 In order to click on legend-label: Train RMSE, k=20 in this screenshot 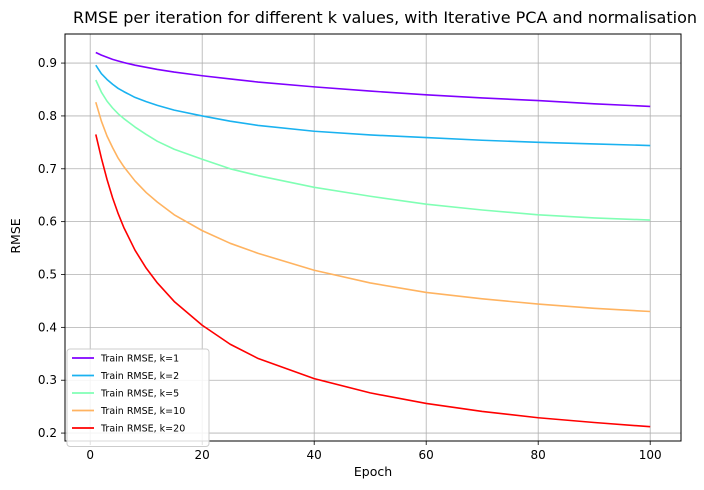, I will do `click(142, 429)`.